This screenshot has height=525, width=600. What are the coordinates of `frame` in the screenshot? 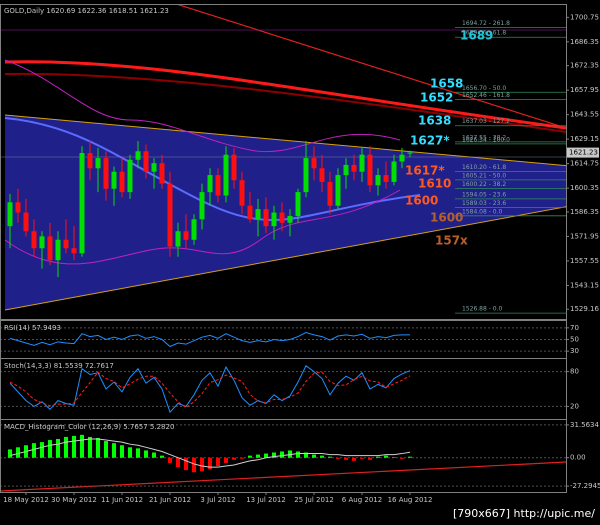 It's located at (283, 456).